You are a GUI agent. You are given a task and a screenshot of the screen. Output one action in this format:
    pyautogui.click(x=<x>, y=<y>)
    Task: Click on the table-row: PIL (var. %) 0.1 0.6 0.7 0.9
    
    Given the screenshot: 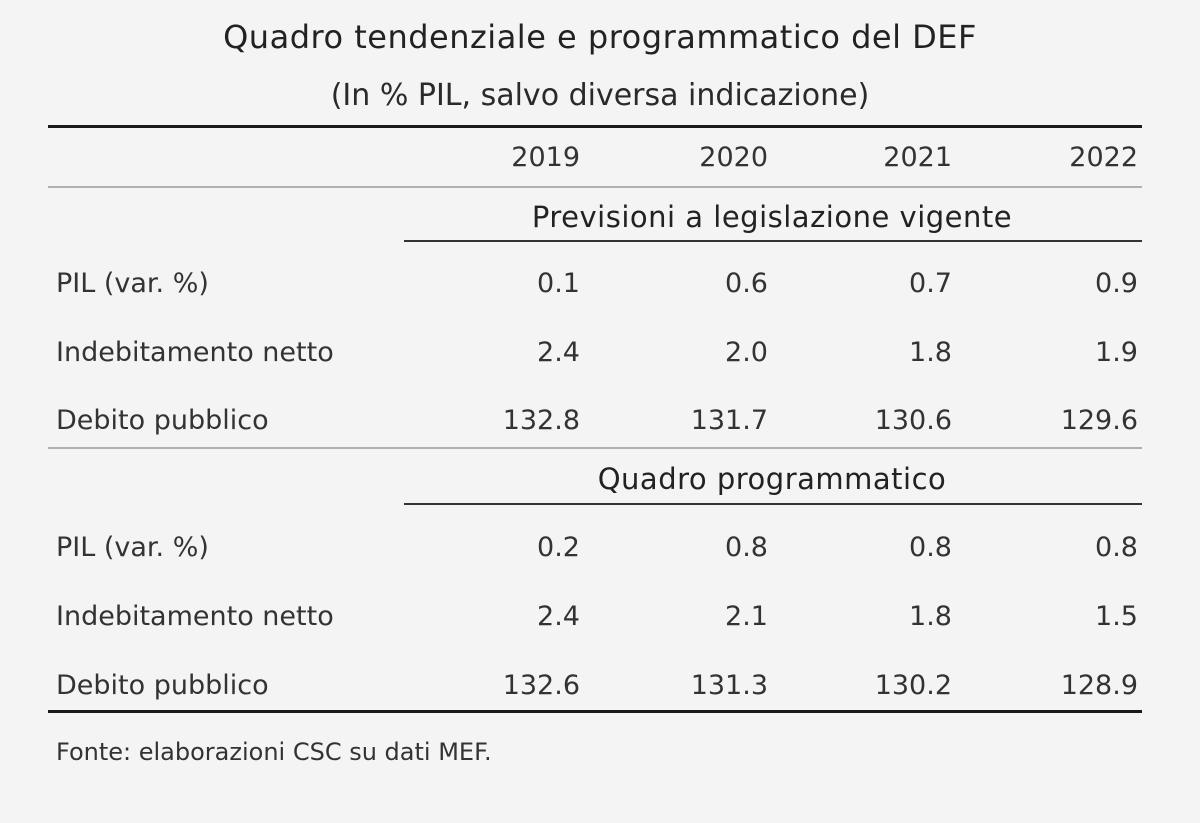 What is the action you would take?
    pyautogui.click(x=597, y=290)
    